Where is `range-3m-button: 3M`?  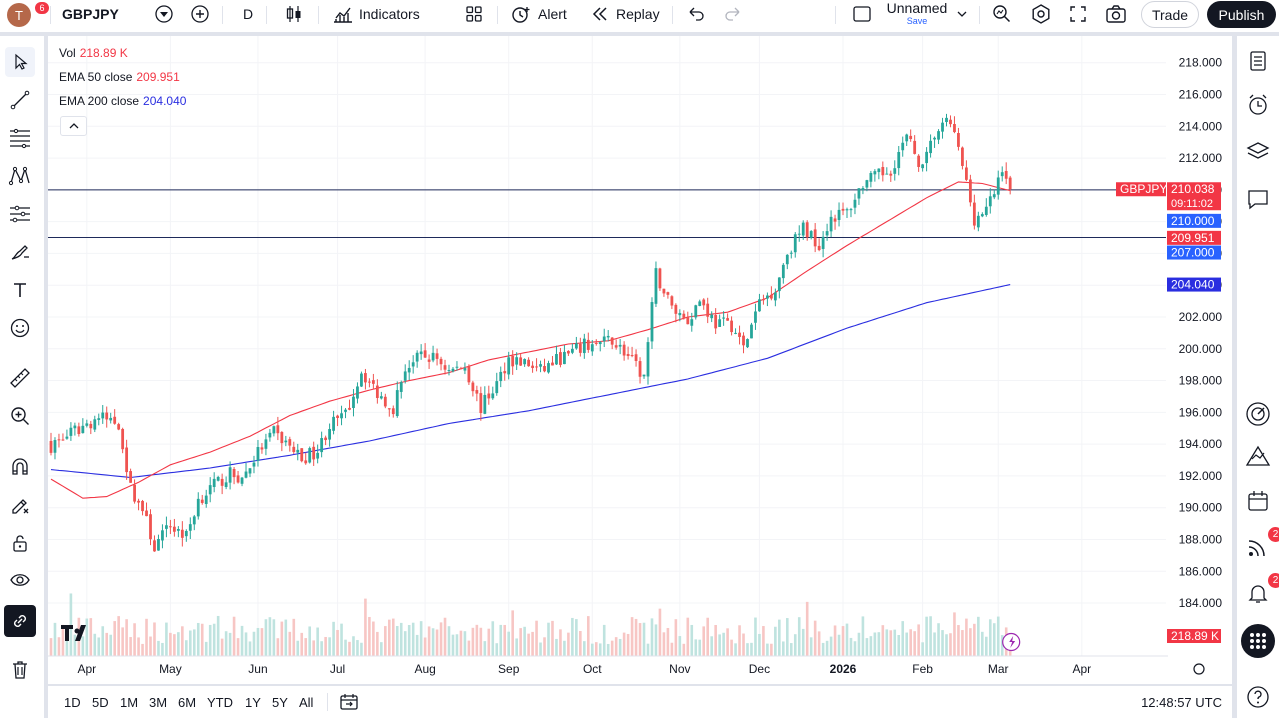 range-3m-button: 3M is located at coordinates (158, 702).